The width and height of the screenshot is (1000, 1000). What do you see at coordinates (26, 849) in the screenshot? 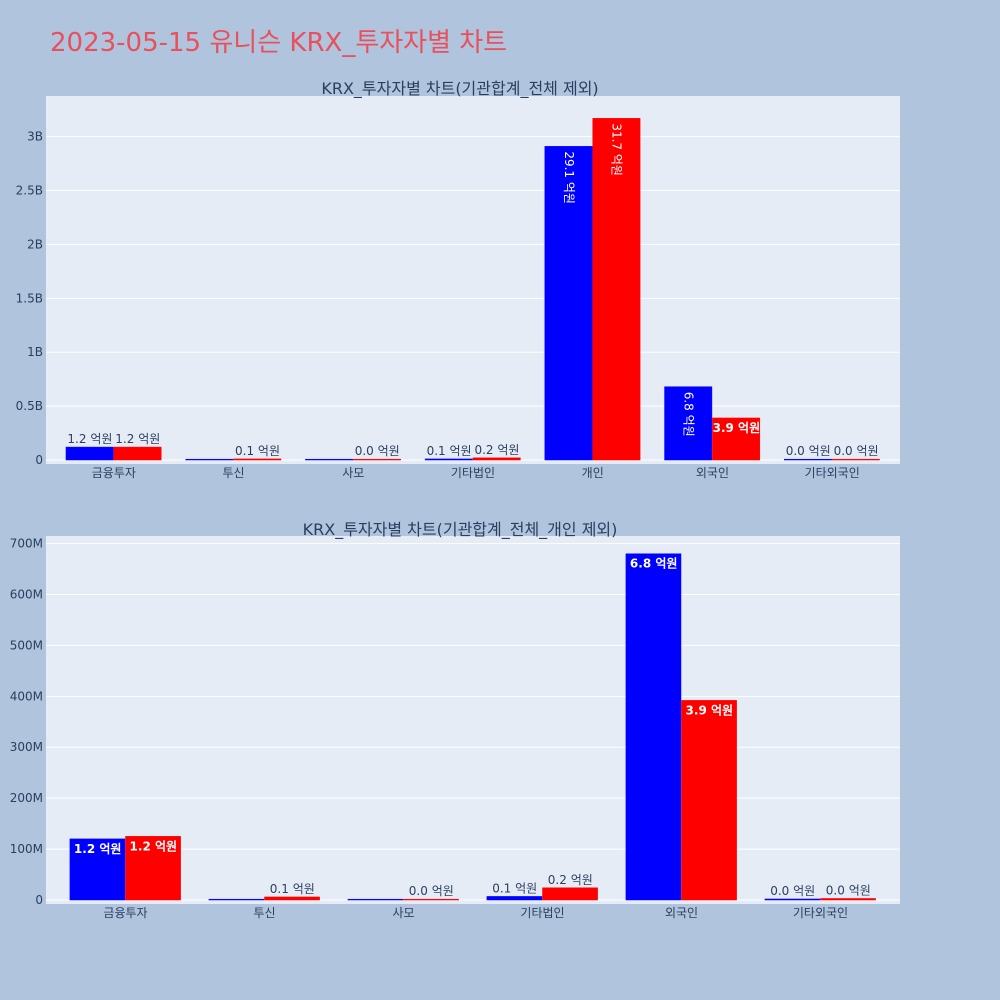
I see `y-tick-label: 100M` at bounding box center [26, 849].